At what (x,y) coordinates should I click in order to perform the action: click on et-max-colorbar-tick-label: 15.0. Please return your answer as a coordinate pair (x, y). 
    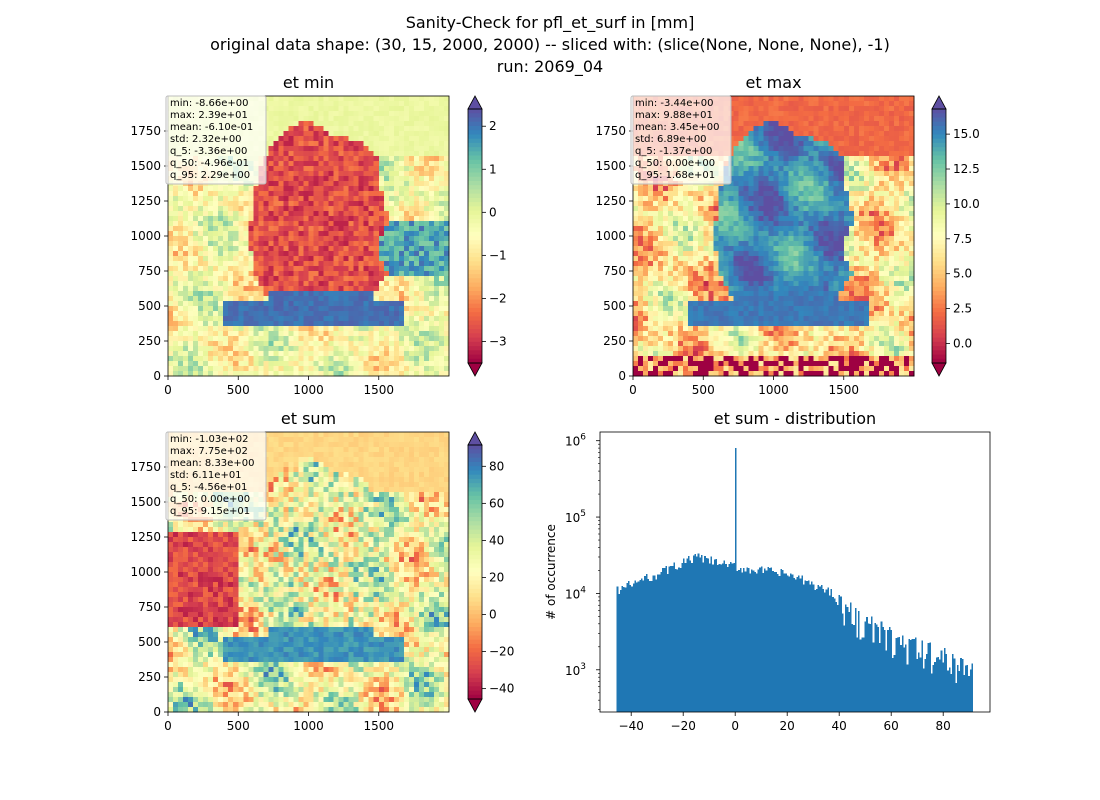
    Looking at the image, I should click on (966, 134).